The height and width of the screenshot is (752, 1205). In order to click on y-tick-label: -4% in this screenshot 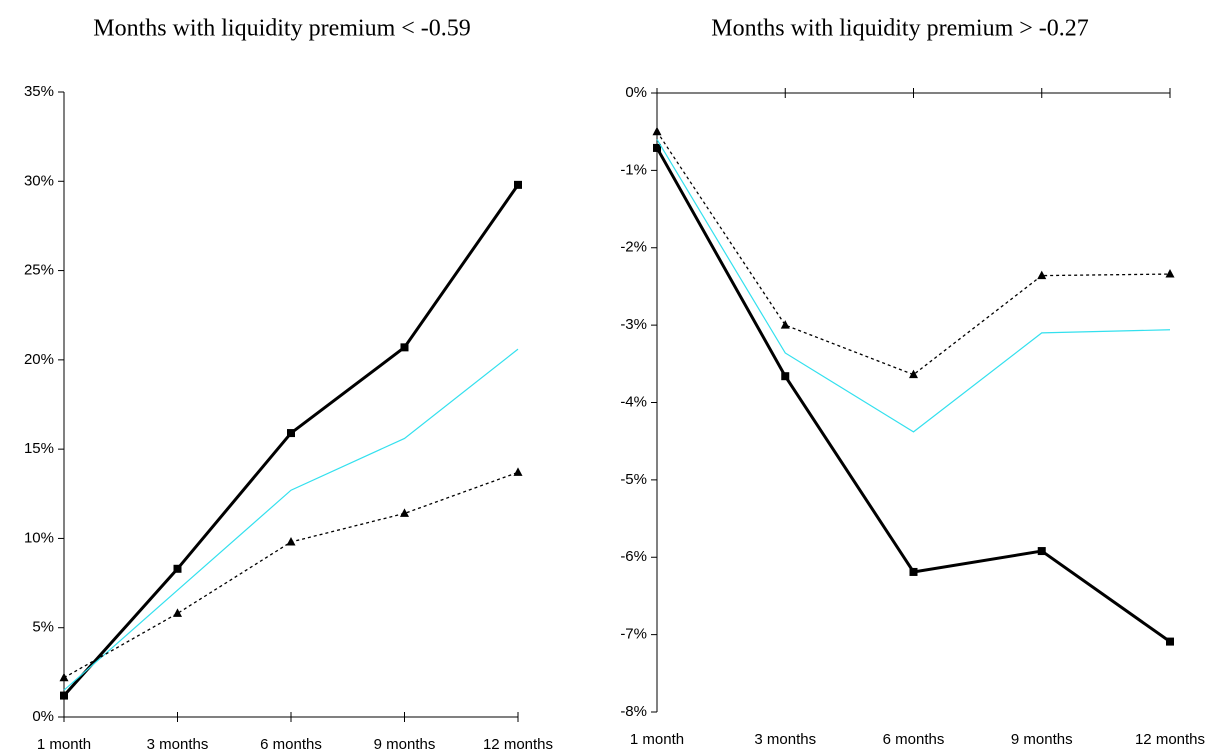, I will do `click(633, 401)`.